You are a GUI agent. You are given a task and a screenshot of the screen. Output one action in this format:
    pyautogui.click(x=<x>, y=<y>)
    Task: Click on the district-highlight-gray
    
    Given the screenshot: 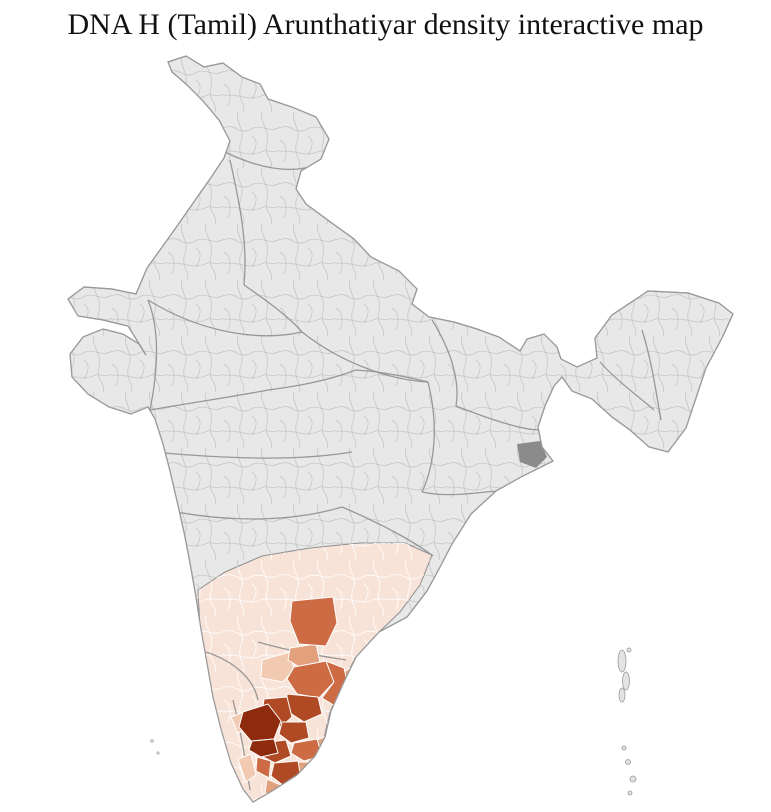 What is the action you would take?
    pyautogui.click(x=532, y=454)
    